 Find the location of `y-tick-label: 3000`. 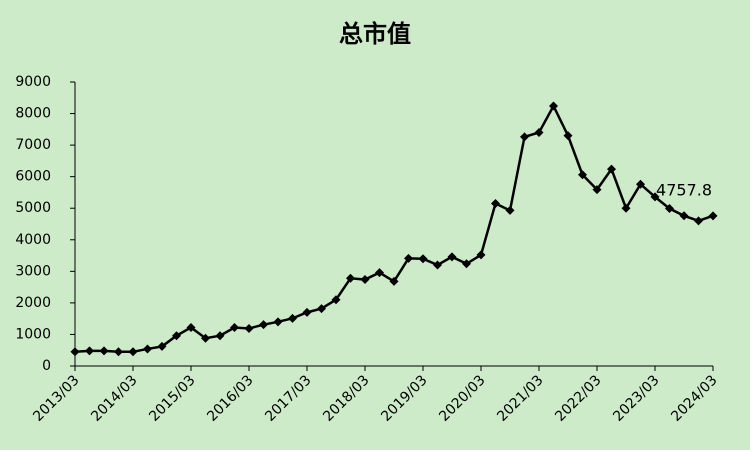

y-tick-label: 3000 is located at coordinates (33, 271).